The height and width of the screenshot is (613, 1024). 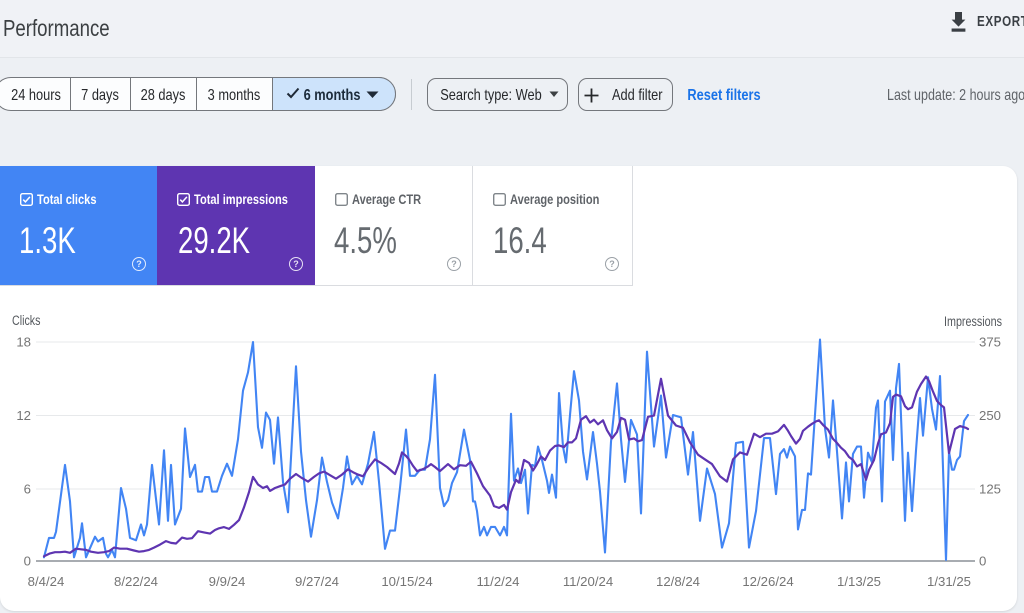 What do you see at coordinates (767, 581) in the screenshot?
I see `svg-text: 12/26/24` at bounding box center [767, 581].